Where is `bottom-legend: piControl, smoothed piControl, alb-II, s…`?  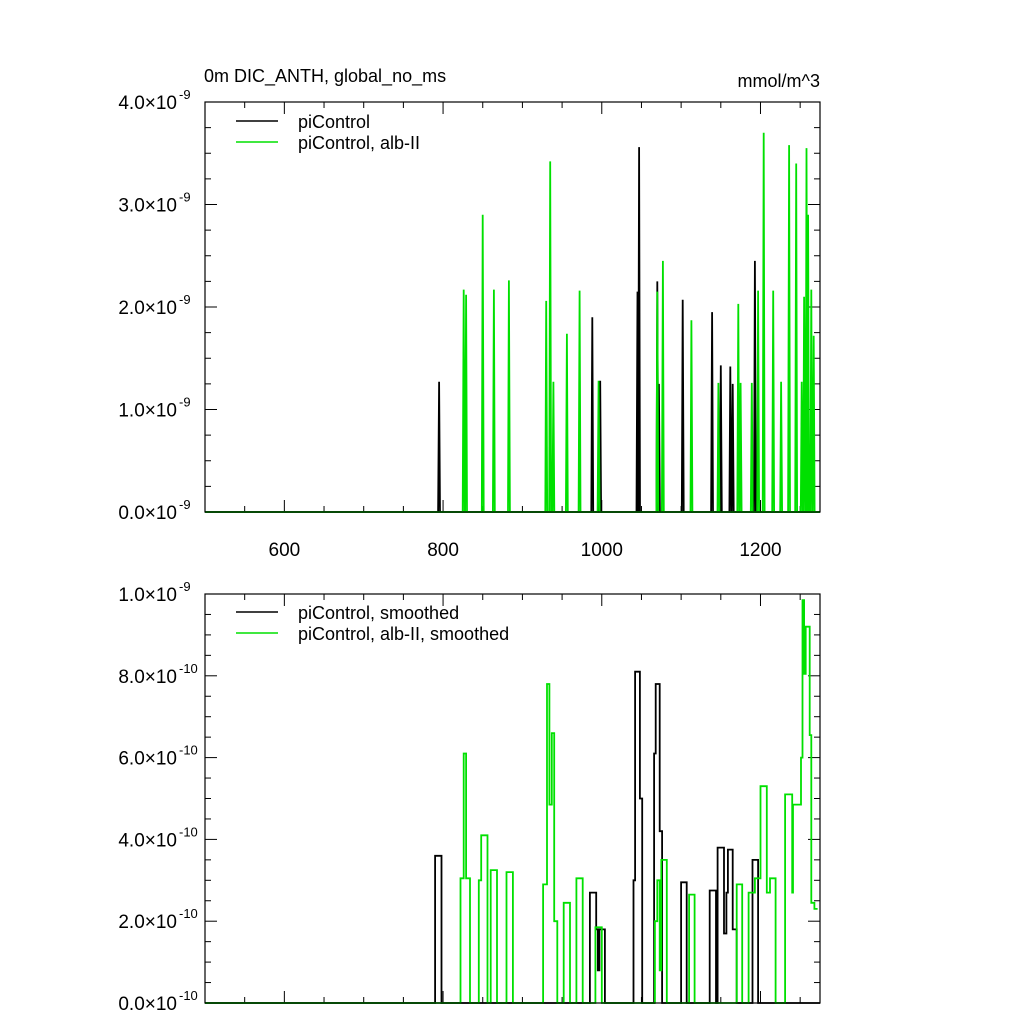 bottom-legend: piControl, smoothed piControl, alb-II, s… is located at coordinates (372, 623).